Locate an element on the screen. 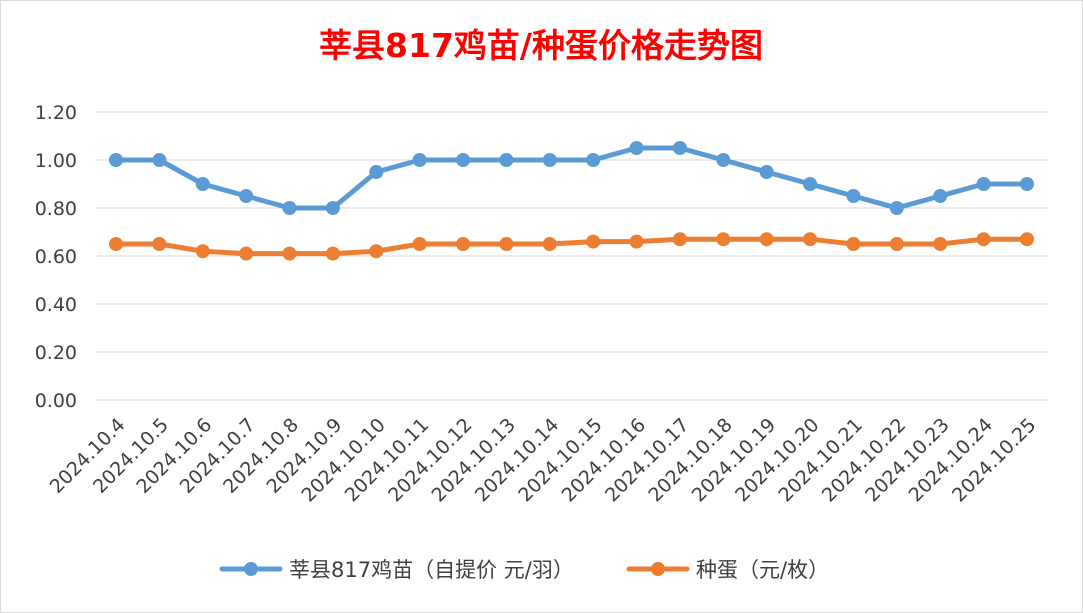  y-tick-label: 1.00 is located at coordinates (56, 161).